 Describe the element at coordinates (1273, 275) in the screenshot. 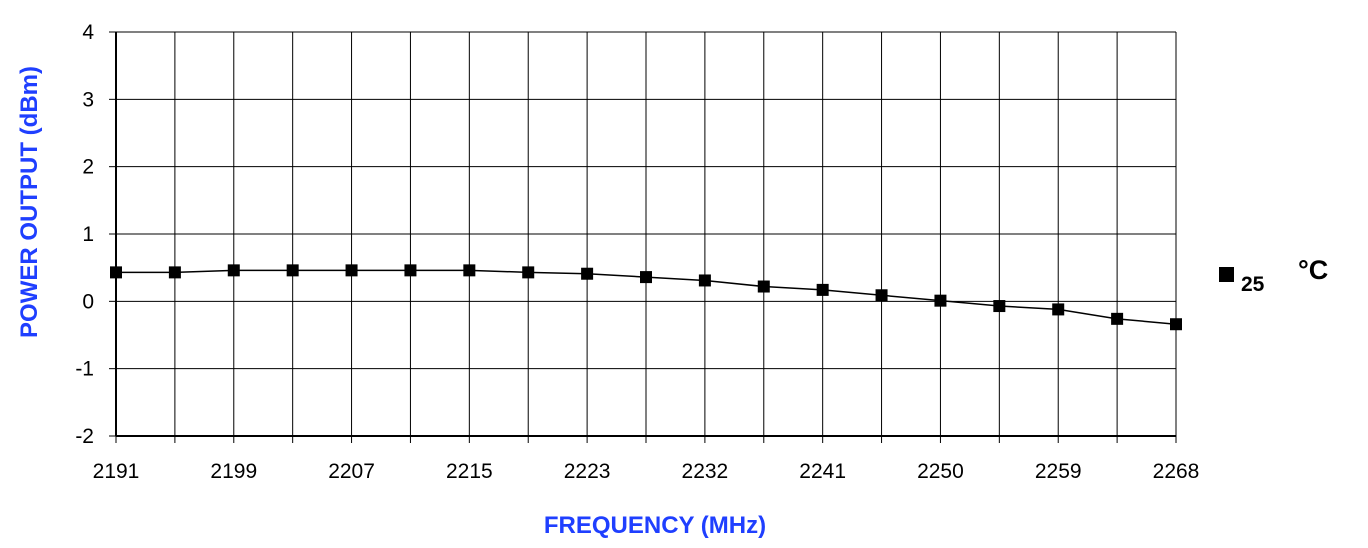

I see `legend: 25 °C` at that location.